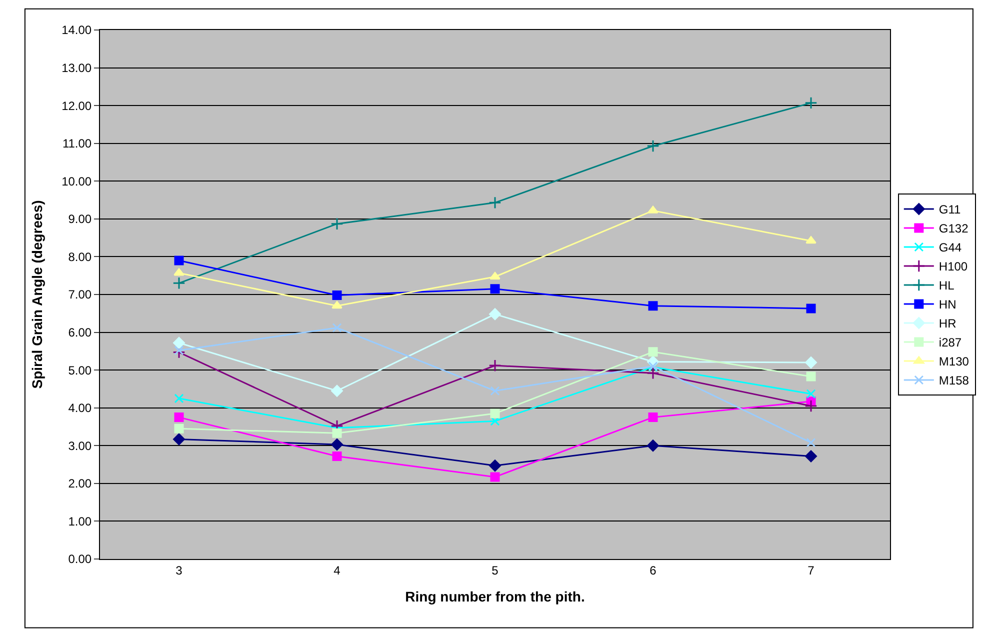 This screenshot has width=988, height=629. Describe the element at coordinates (950, 209) in the screenshot. I see `legend-label: G11` at that location.